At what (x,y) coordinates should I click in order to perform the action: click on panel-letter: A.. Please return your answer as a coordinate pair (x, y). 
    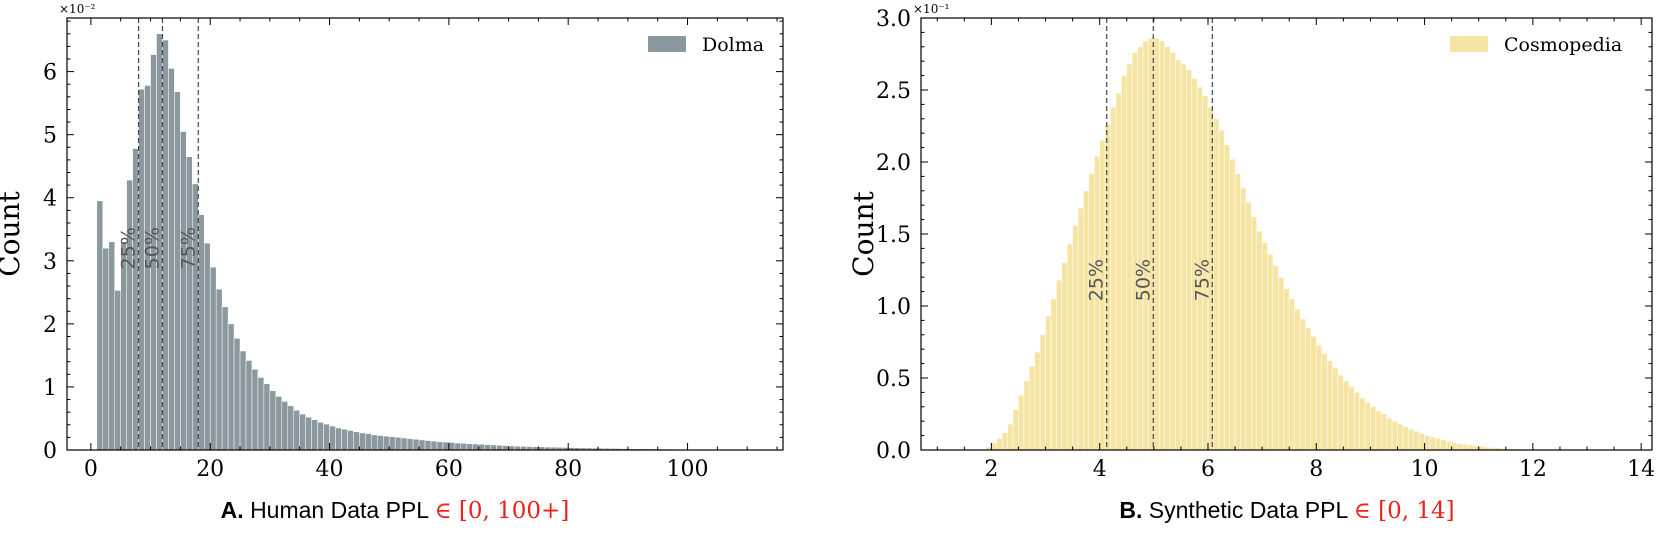
    Looking at the image, I should click on (235, 510).